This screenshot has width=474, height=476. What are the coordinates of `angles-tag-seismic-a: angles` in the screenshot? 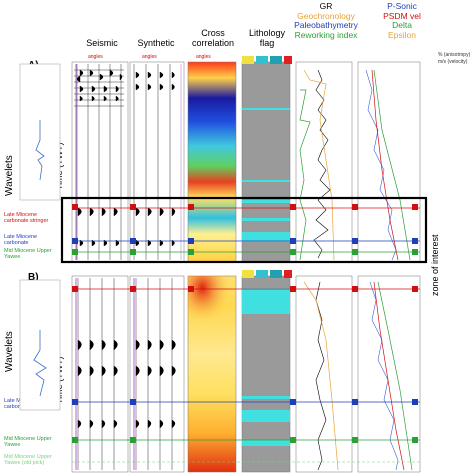 It's located at (95, 57).